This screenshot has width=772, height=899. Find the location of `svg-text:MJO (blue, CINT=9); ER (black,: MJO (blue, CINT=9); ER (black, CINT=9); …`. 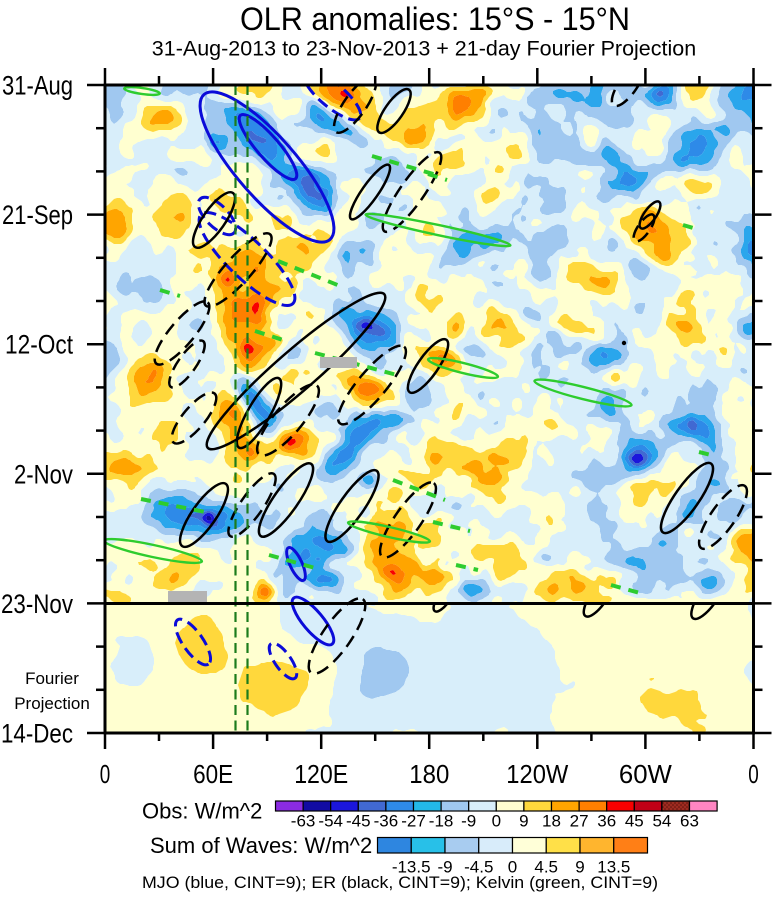

svg-text:MJO (blue, CINT=9); ER (black,: MJO (blue, CINT=9); ER (black, CINT=9); … is located at coordinates (400, 883).